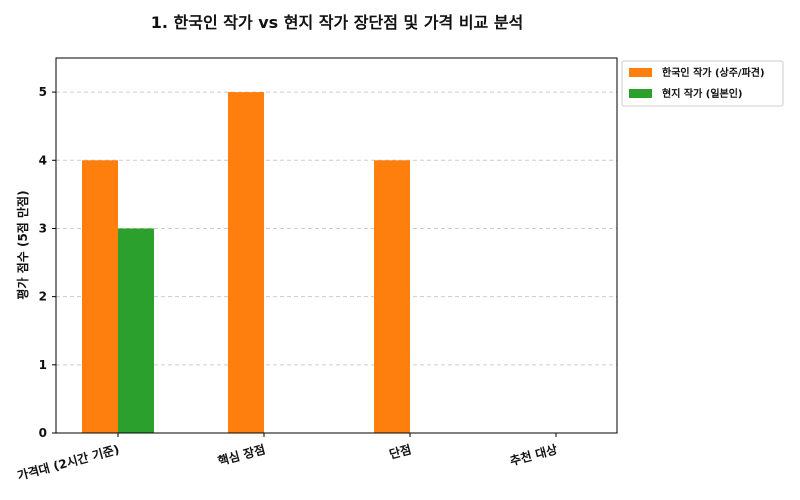 The height and width of the screenshot is (500, 800). I want to click on chart-title: 1. 한국인 작가 vs 현지 작가 장단점 및 가격 비교 분석, so click(337, 22).